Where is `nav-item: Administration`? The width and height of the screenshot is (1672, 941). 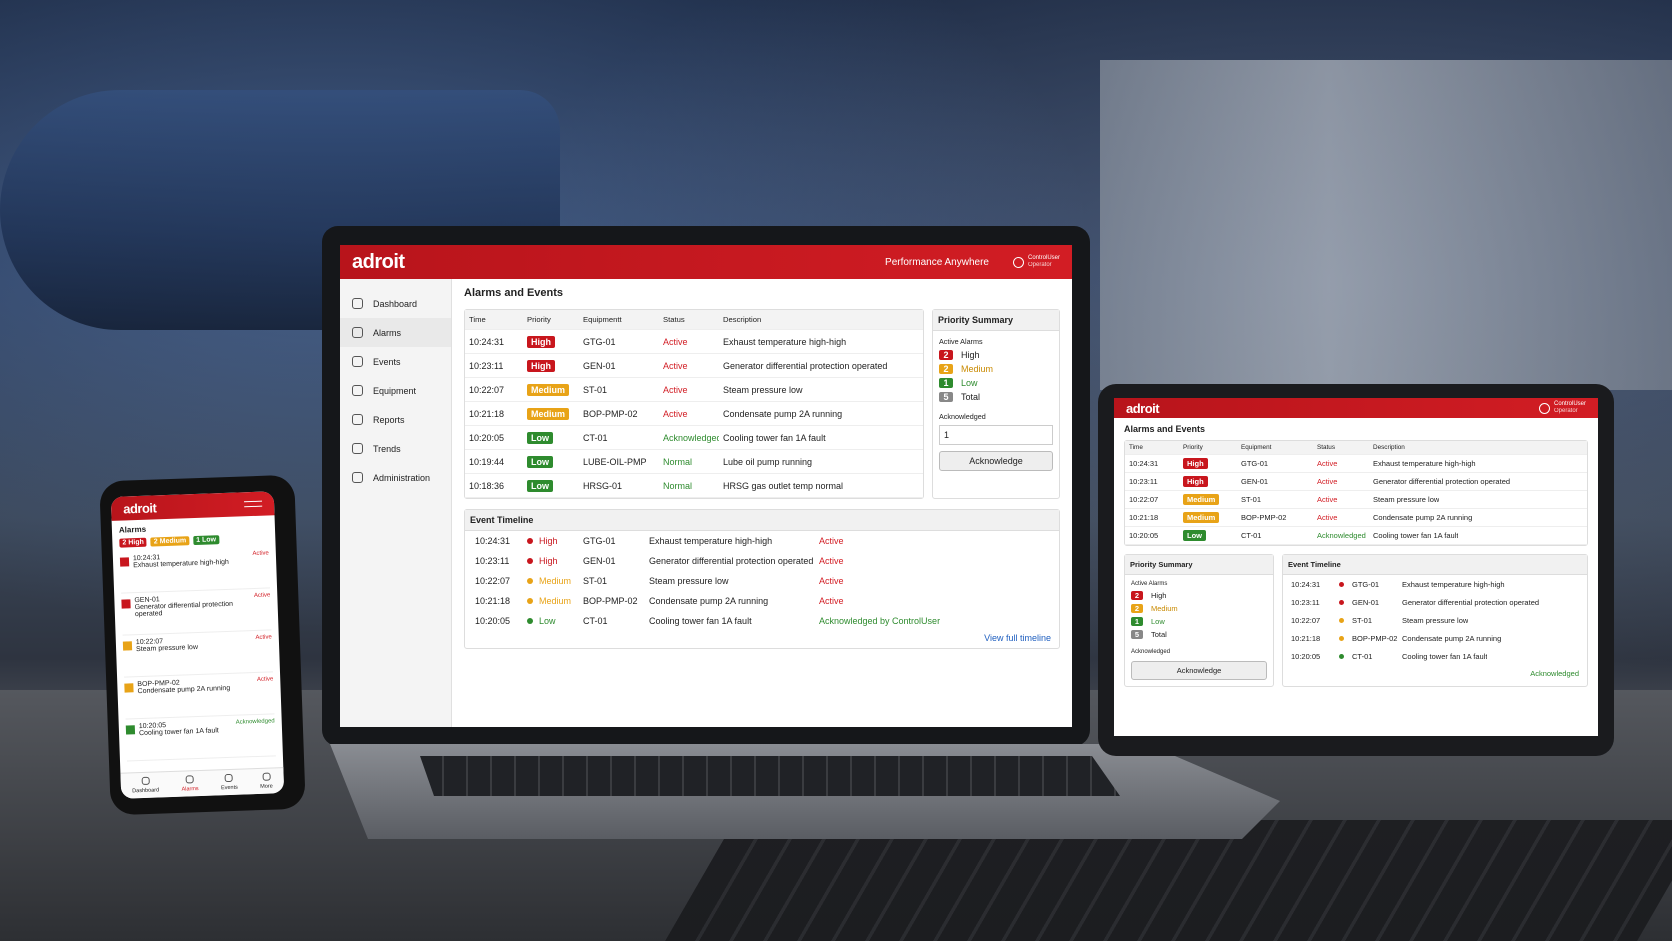
nav-item: Administration is located at coordinates (395, 477).